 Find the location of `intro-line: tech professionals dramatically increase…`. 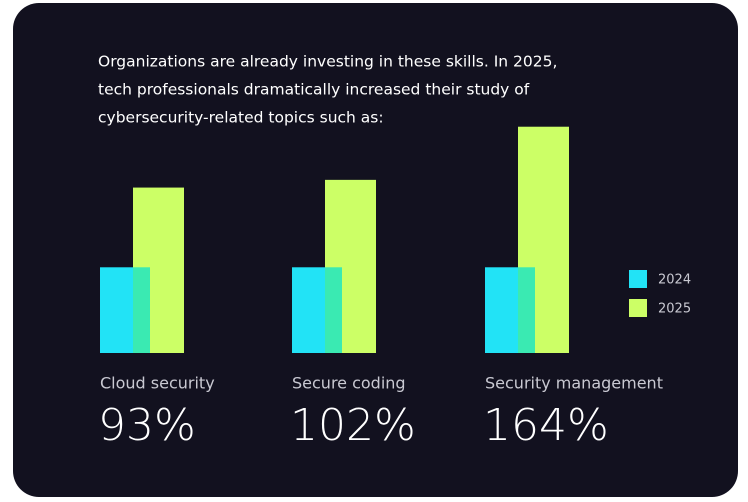

intro-line: tech professionals dramatically increase… is located at coordinates (314, 90).